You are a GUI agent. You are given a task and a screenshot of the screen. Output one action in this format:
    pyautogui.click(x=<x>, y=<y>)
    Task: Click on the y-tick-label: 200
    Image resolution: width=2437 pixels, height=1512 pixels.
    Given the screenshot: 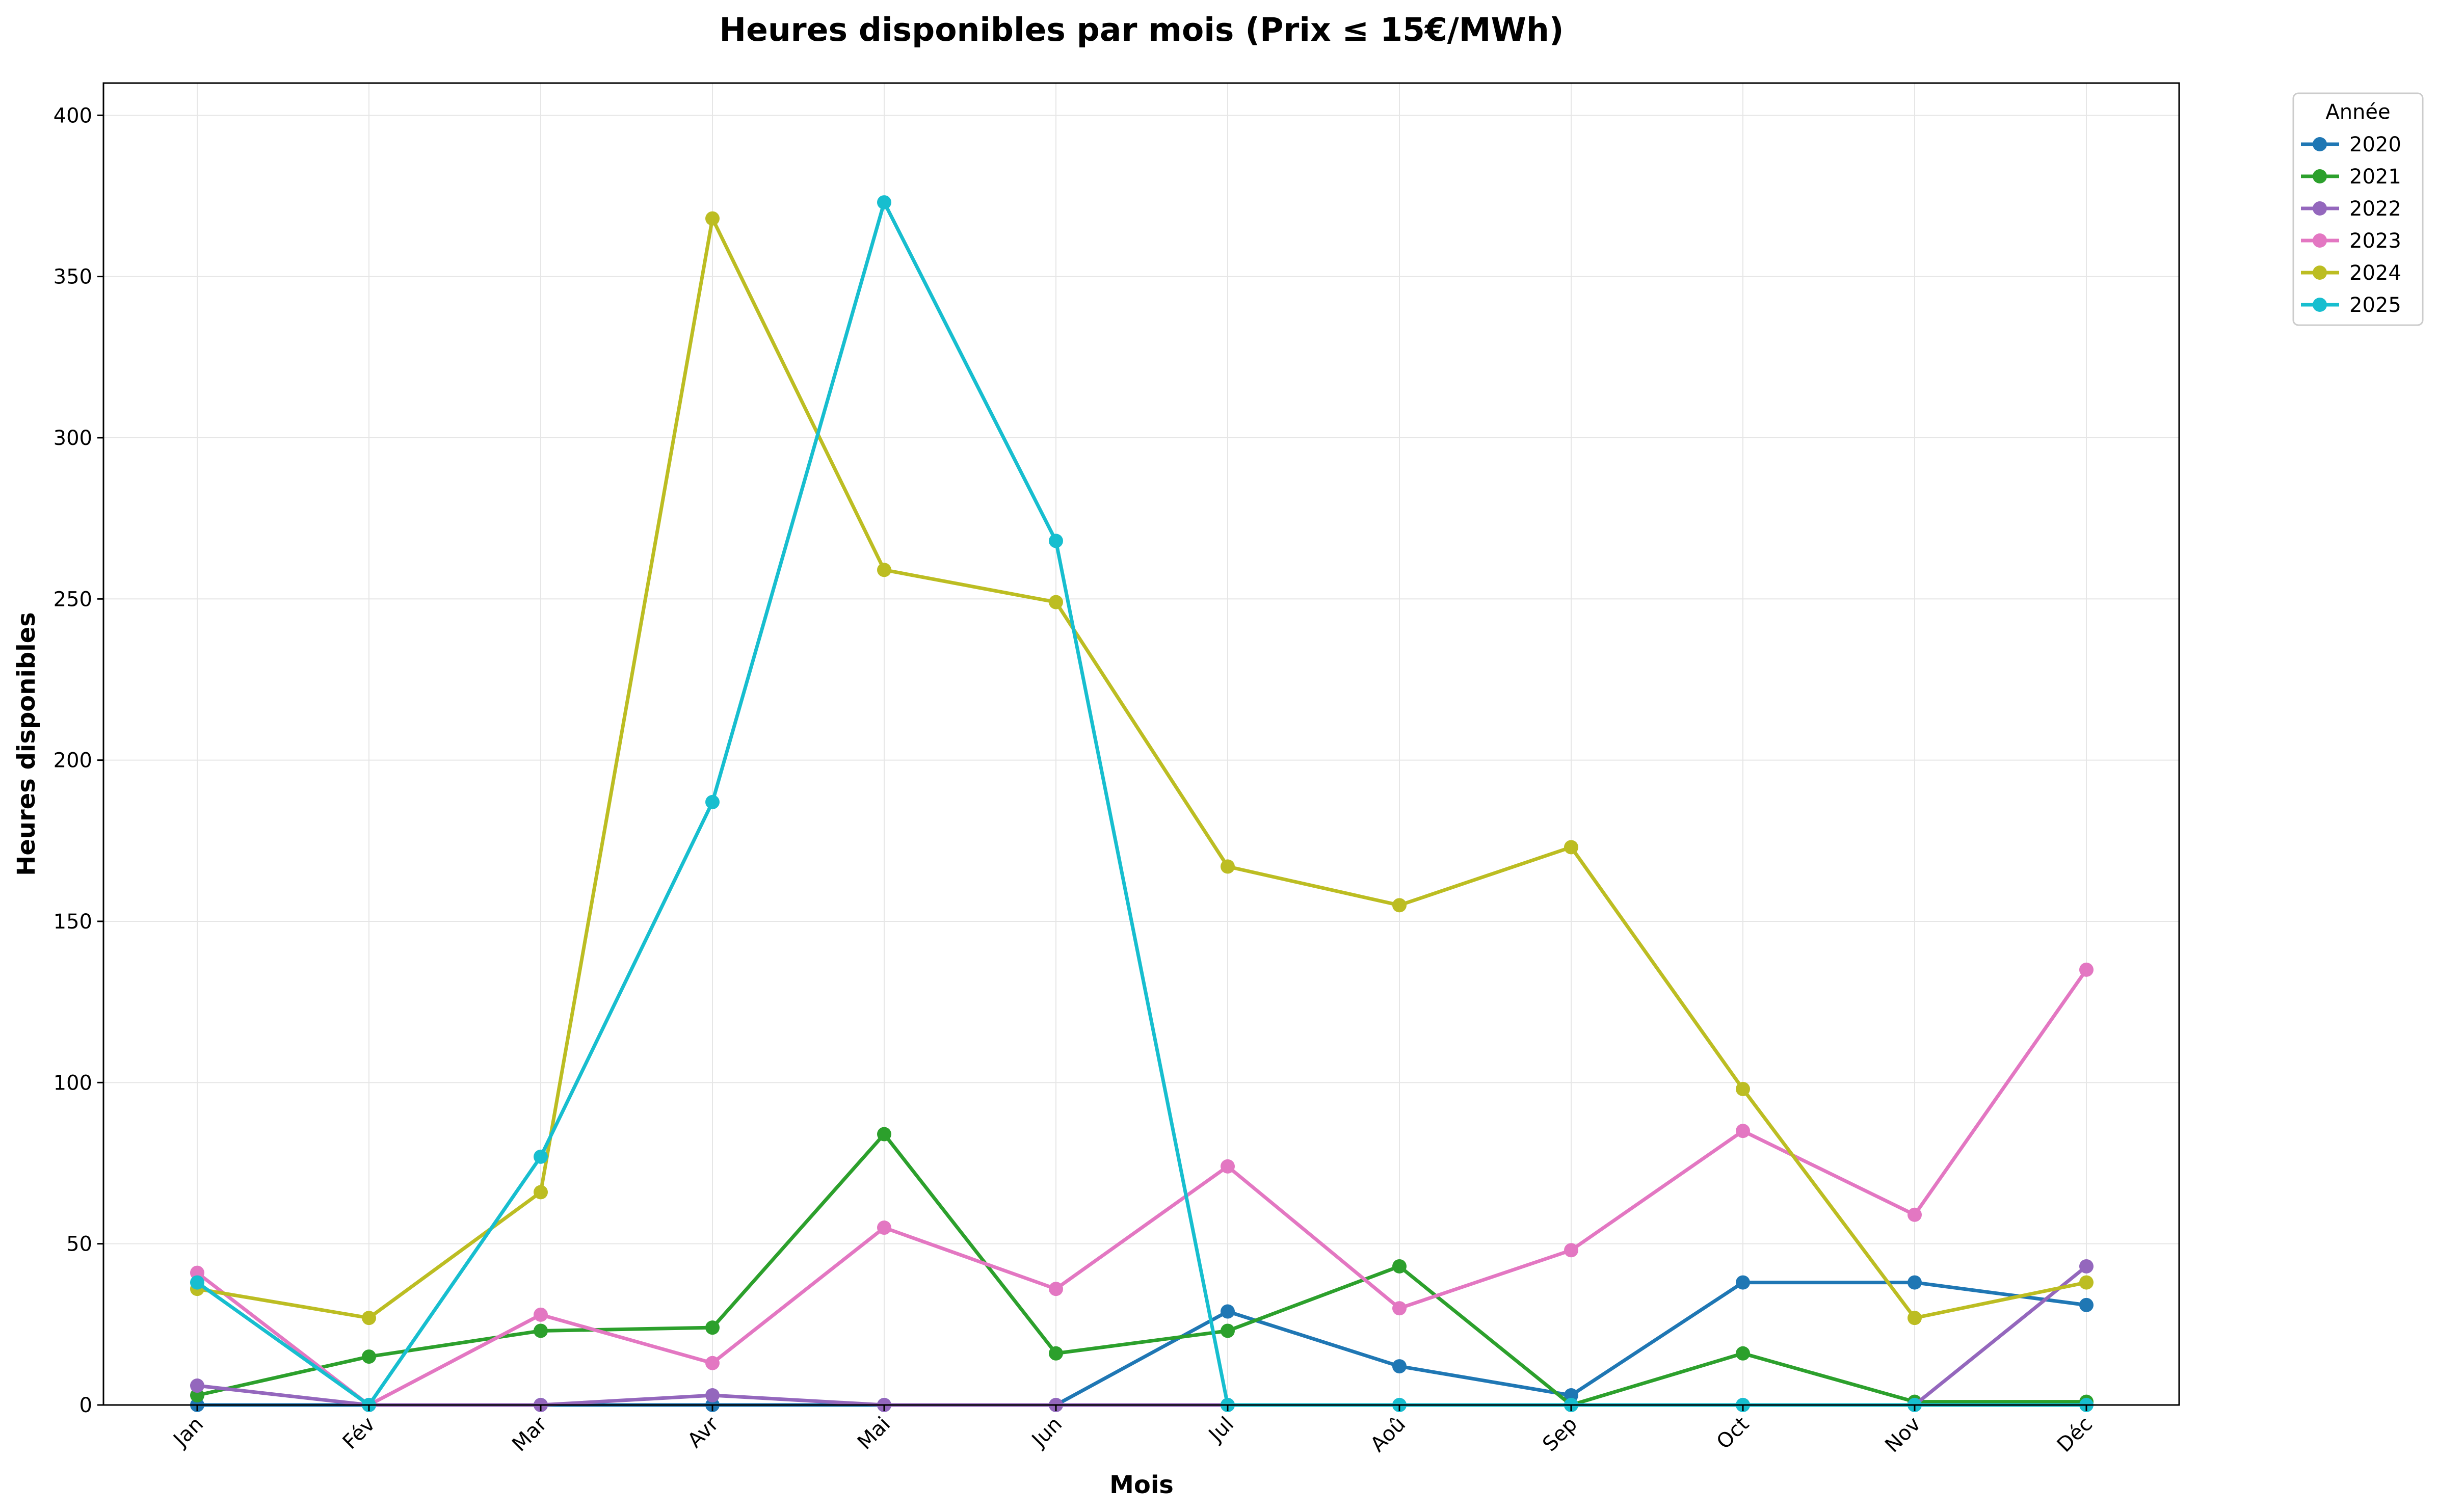 What is the action you would take?
    pyautogui.click(x=73, y=761)
    